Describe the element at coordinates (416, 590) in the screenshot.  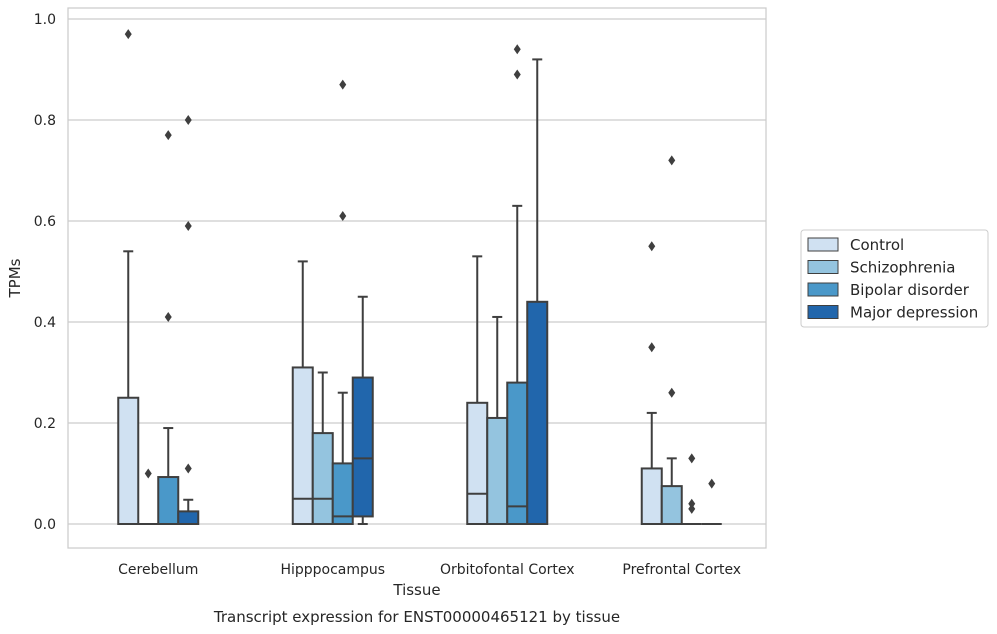
I see `x-axis-title: Tissue` at that location.